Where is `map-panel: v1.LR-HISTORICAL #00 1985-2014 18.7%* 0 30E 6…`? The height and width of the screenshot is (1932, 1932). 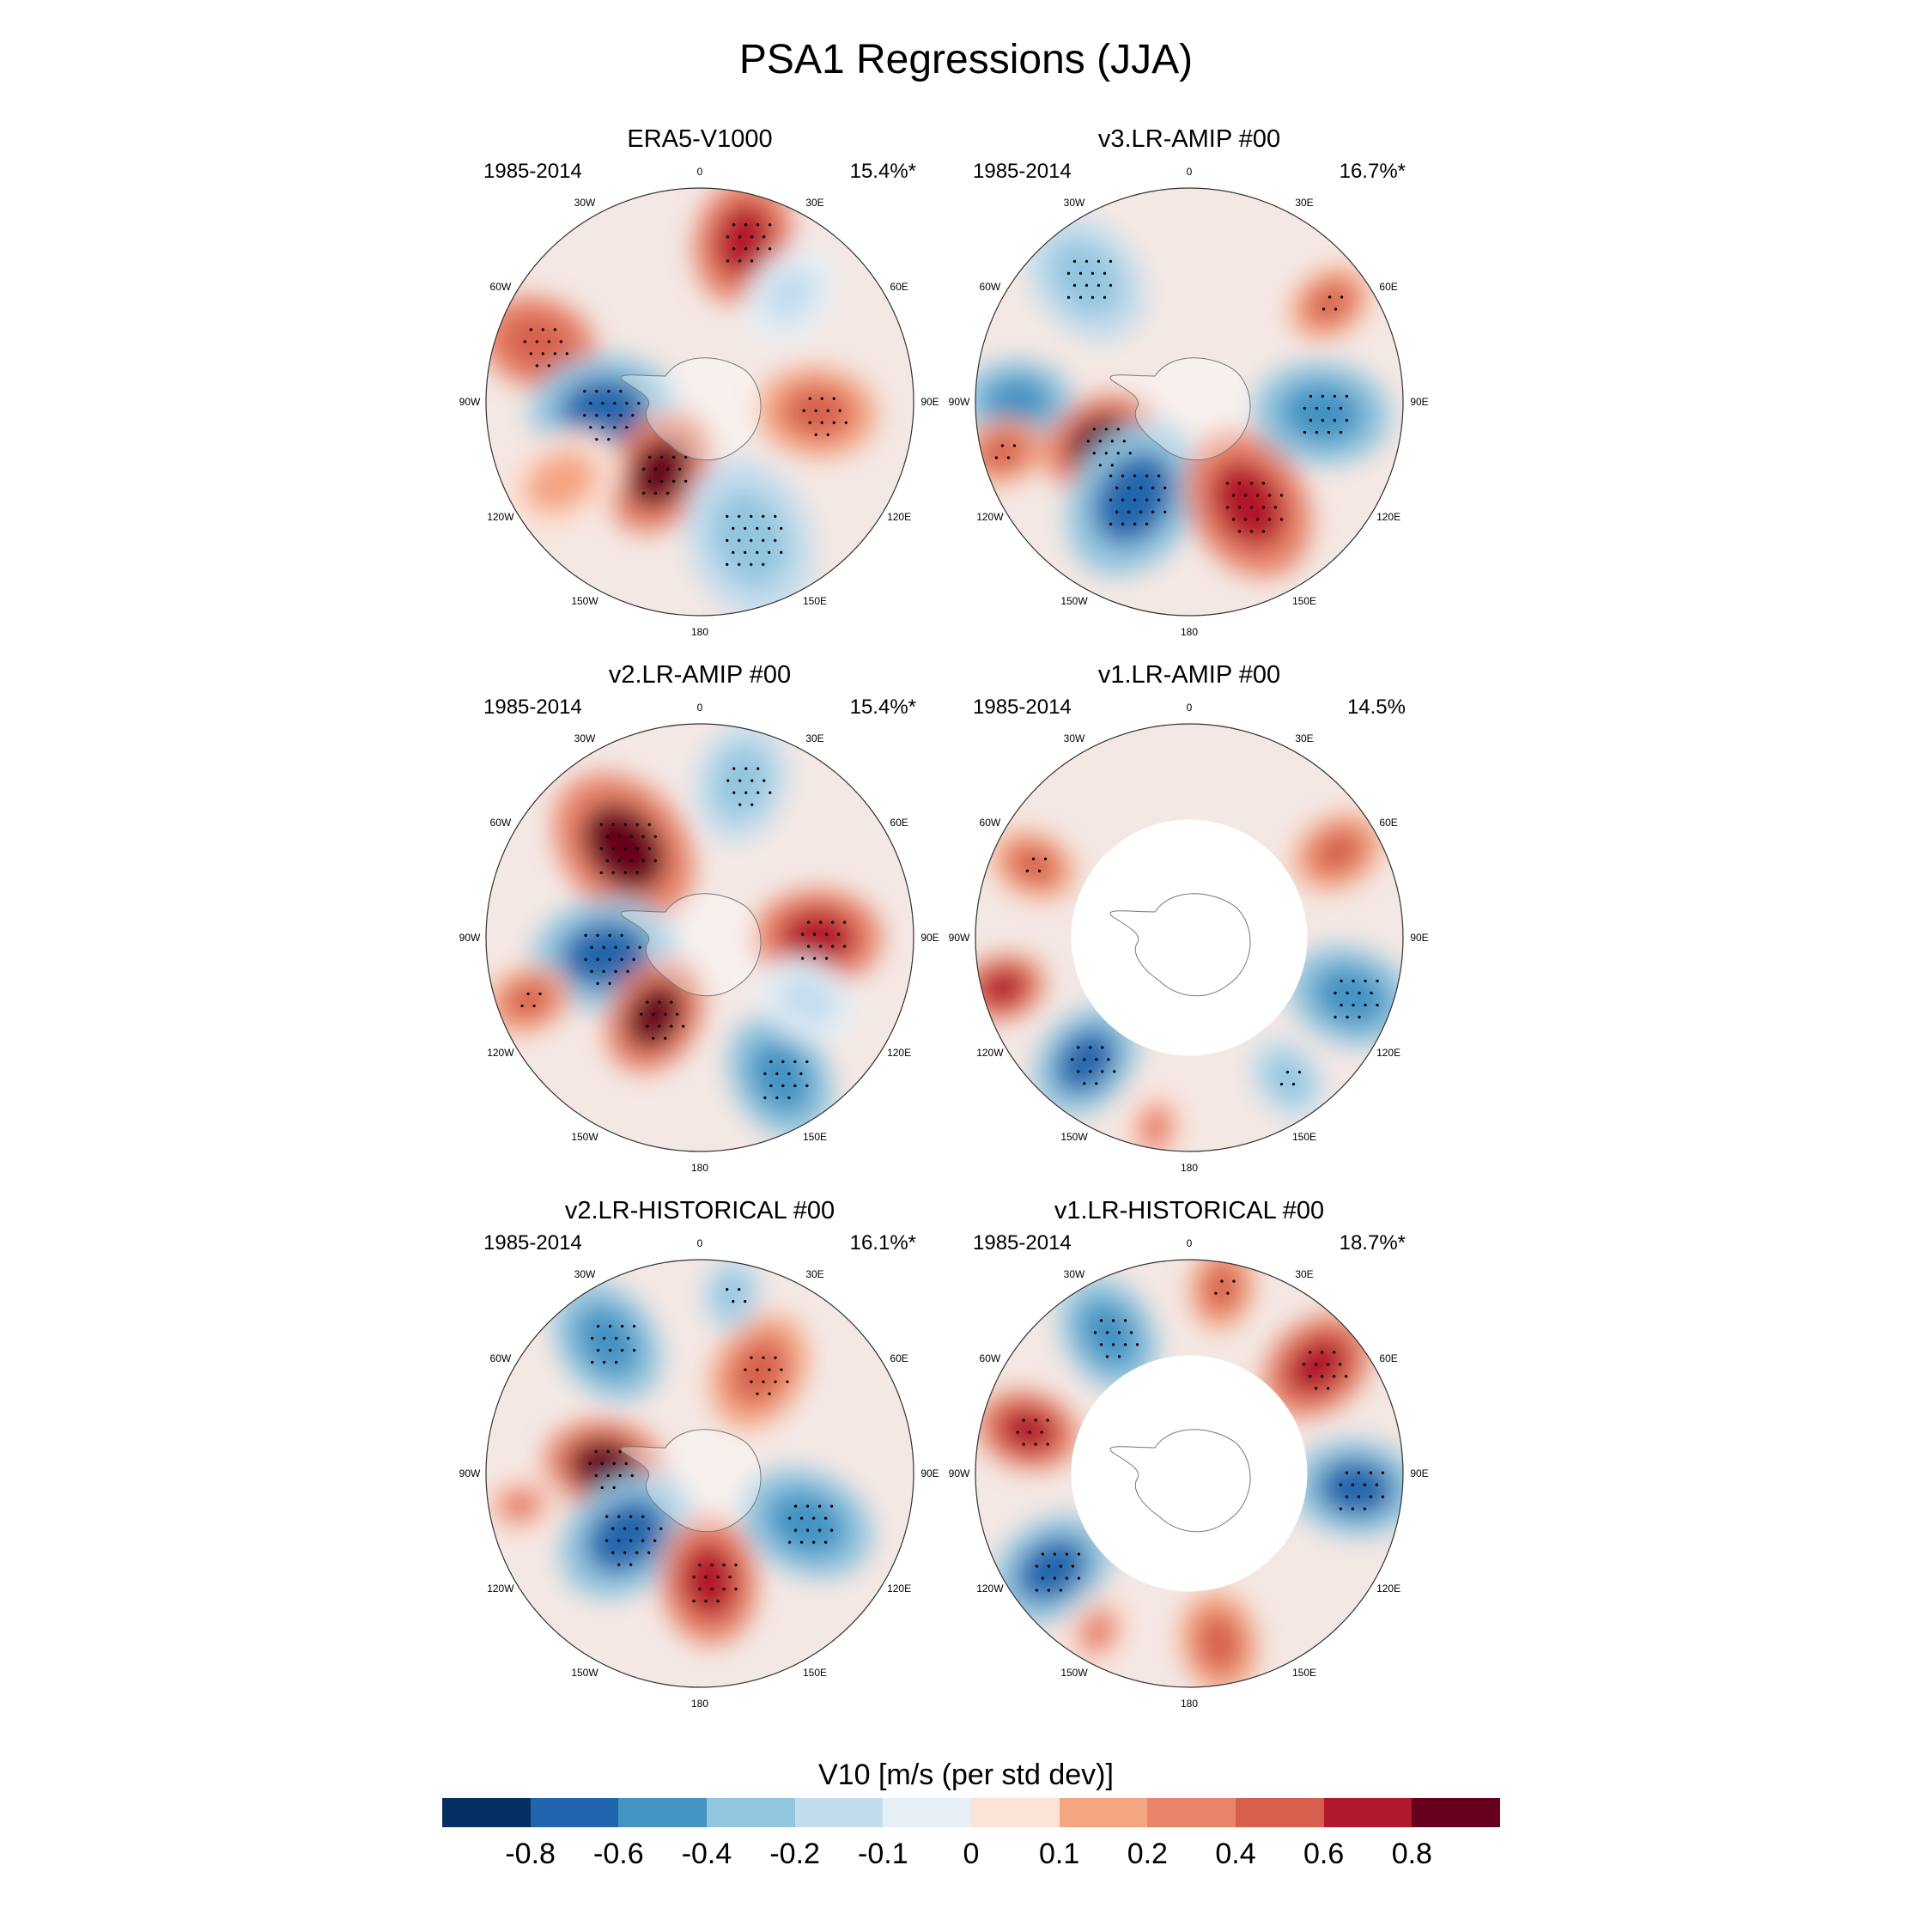
map-panel: v1.LR-HISTORICAL #00 1985-2014 18.7%* 0 30E 6… is located at coordinates (1189, 1469).